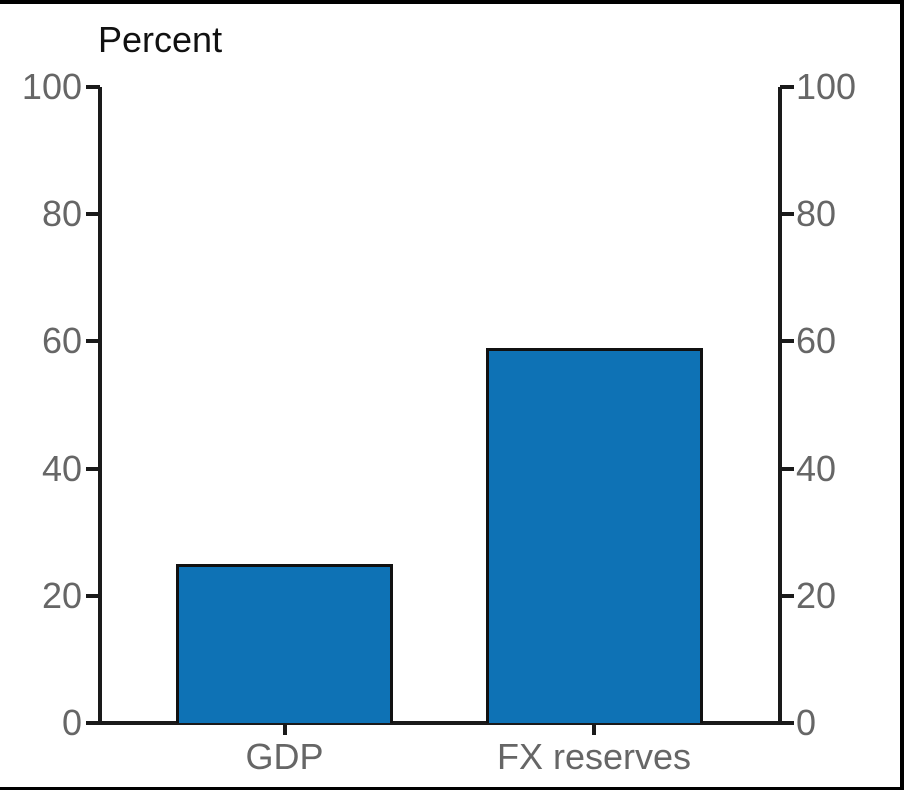 The height and width of the screenshot is (796, 904). Describe the element at coordinates (816, 214) in the screenshot. I see `y-tick-label-right-80: 80` at that location.